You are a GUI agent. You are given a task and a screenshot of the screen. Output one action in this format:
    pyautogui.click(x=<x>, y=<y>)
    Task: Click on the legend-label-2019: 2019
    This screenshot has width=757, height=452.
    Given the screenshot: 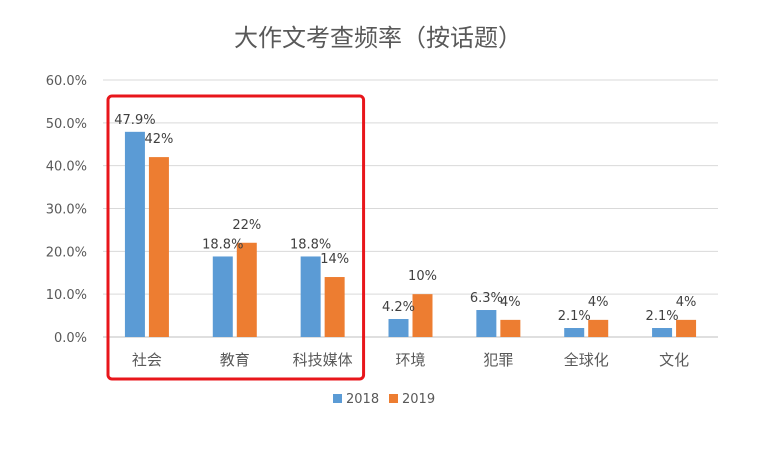 What is the action you would take?
    pyautogui.click(x=418, y=399)
    